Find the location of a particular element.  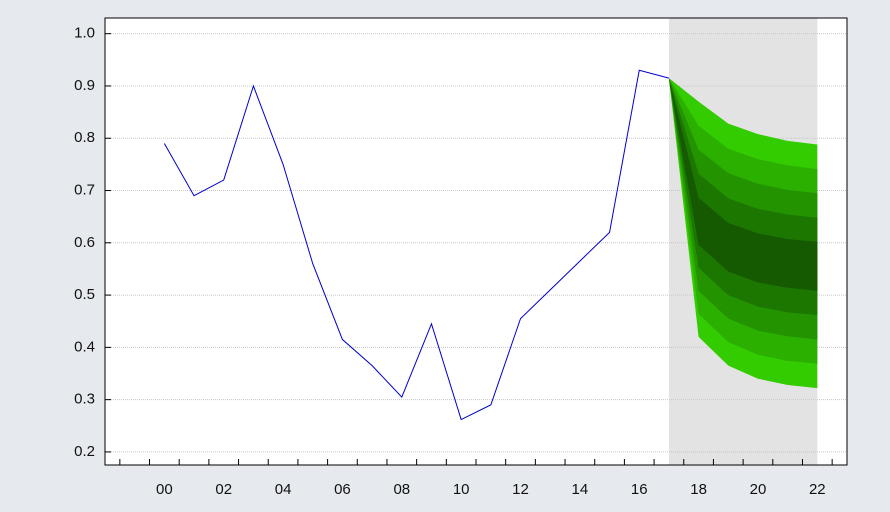

y-tick-label: 0.4 is located at coordinates (84, 346).